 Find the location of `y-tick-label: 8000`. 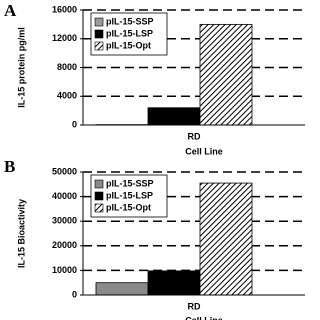

y-tick-label: 8000 is located at coordinates (67, 67).